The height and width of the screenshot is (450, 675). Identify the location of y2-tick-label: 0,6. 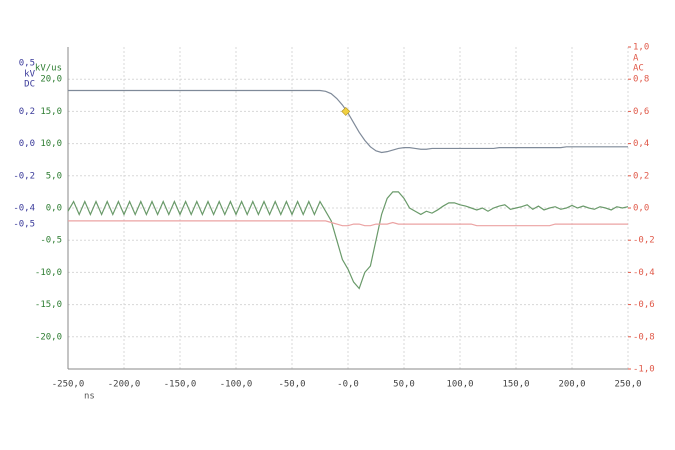
(641, 112).